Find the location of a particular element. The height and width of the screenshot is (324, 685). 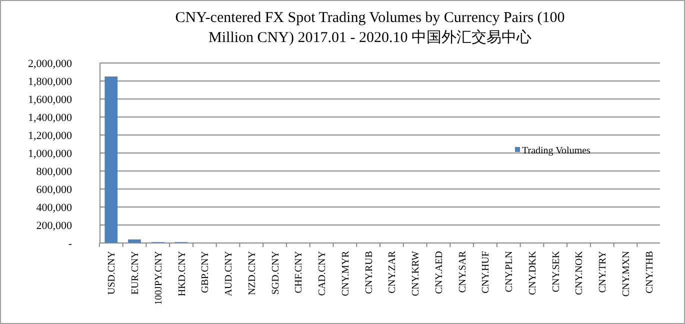

x-tick-label: CNY.SEK is located at coordinates (556, 271).